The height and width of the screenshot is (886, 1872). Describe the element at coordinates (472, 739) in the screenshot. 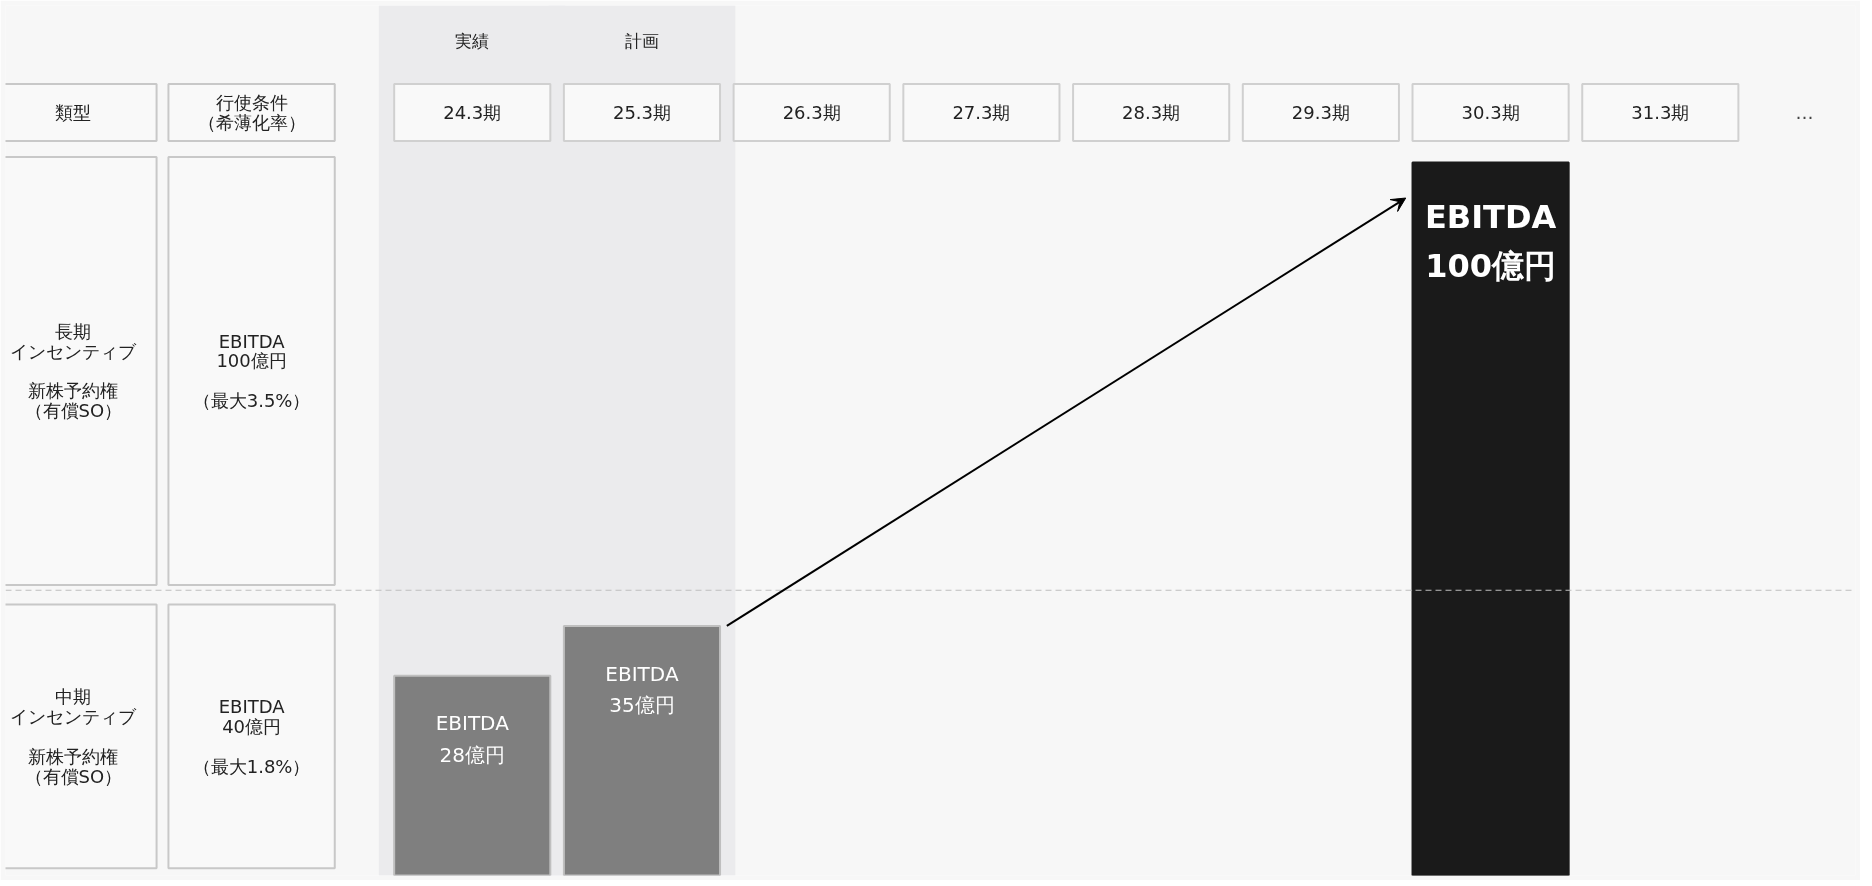

I see `data-label: EBITDA 28億円` at that location.